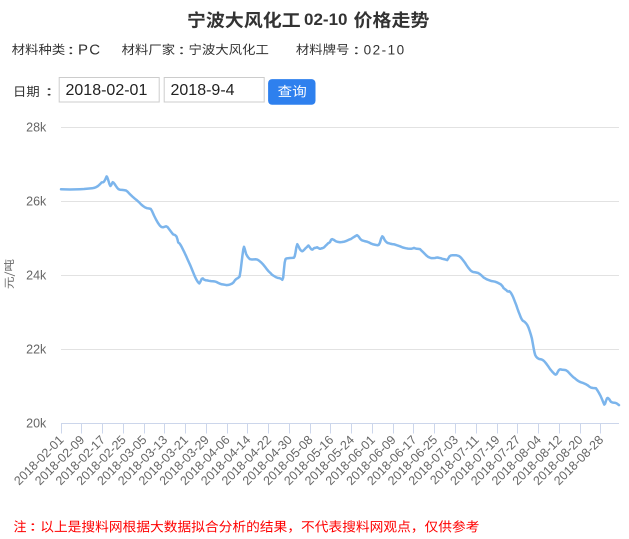 Image resolution: width=629 pixels, height=539 pixels. What do you see at coordinates (203, 90) in the screenshot?
I see `svg-text: 2018-9-4` at bounding box center [203, 90].